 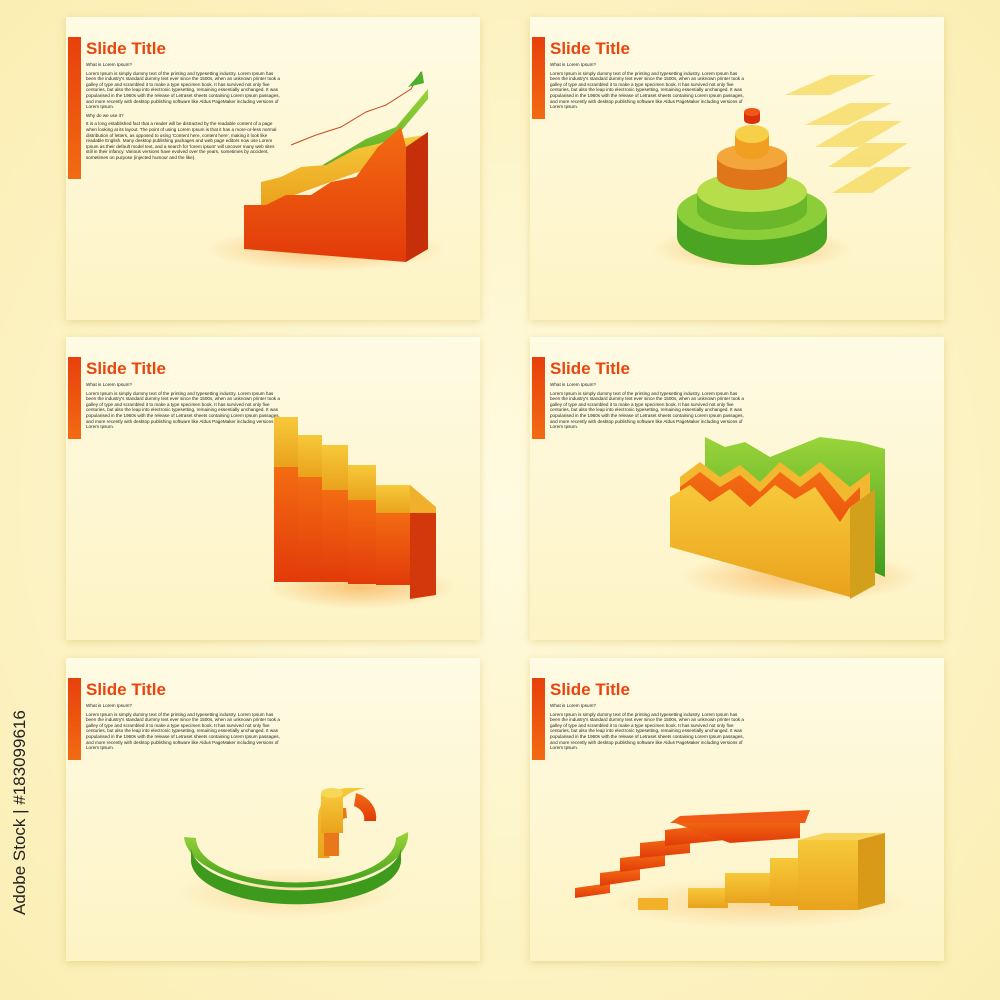 I want to click on paragraph: Why do we use it?, so click(x=105, y=115).